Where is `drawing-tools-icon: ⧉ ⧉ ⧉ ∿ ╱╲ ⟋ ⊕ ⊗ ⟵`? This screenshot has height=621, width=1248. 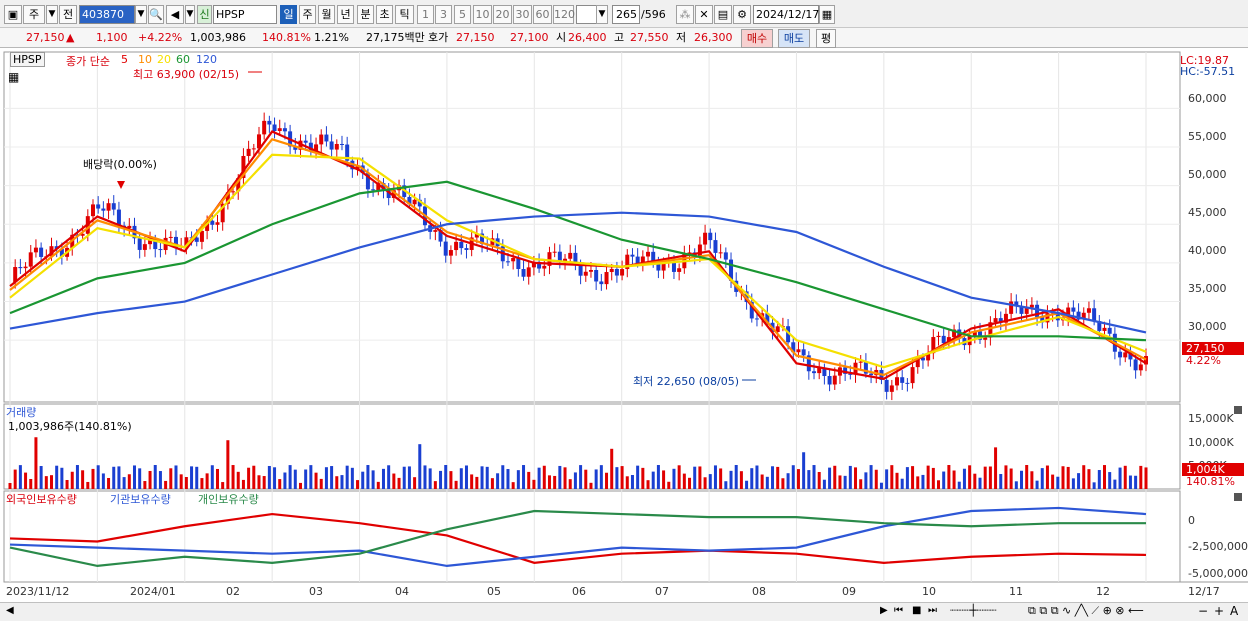
drawing-tools-icon: ⧉ ⧉ ⧉ ∿ ╱╲ ⟋ ⊕ ⊗ ⟵ is located at coordinates (1086, 610).